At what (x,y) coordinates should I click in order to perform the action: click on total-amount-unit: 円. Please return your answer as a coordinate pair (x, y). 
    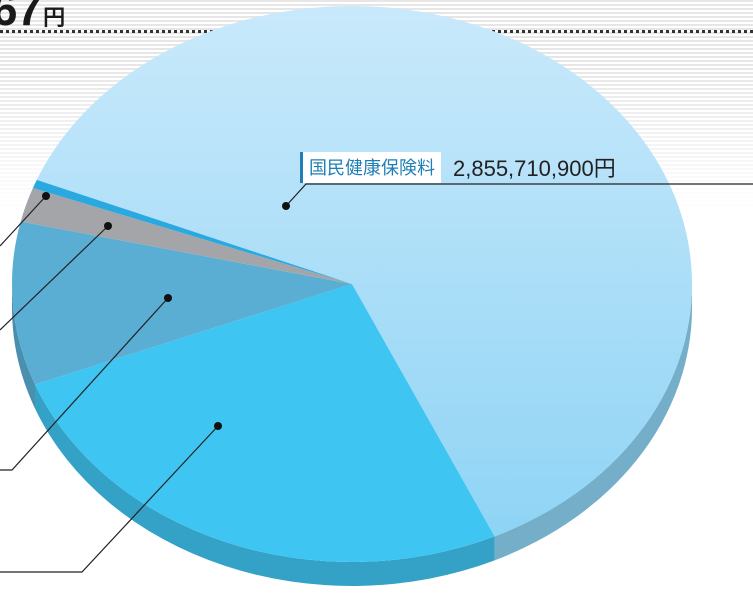
    Looking at the image, I should click on (54, 17).